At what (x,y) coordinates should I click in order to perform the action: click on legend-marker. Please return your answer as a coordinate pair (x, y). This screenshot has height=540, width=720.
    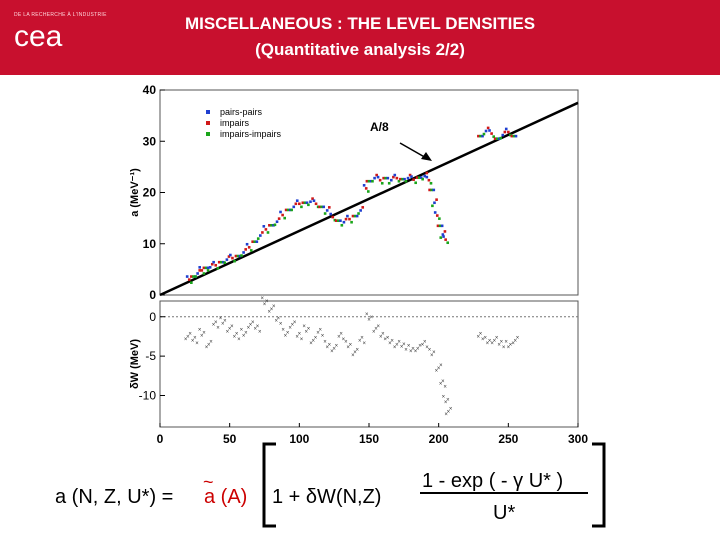
    Looking at the image, I should click on (208, 134).